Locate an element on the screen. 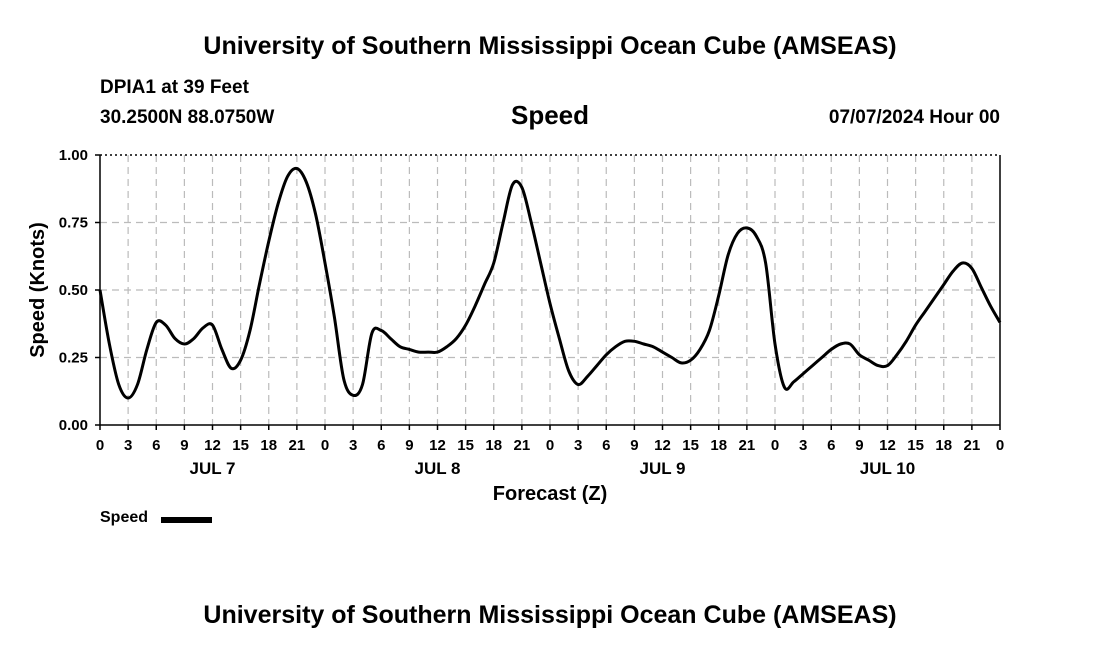  forecast-date-hour: 07/07/2024 Hour 00 is located at coordinates (914, 117).